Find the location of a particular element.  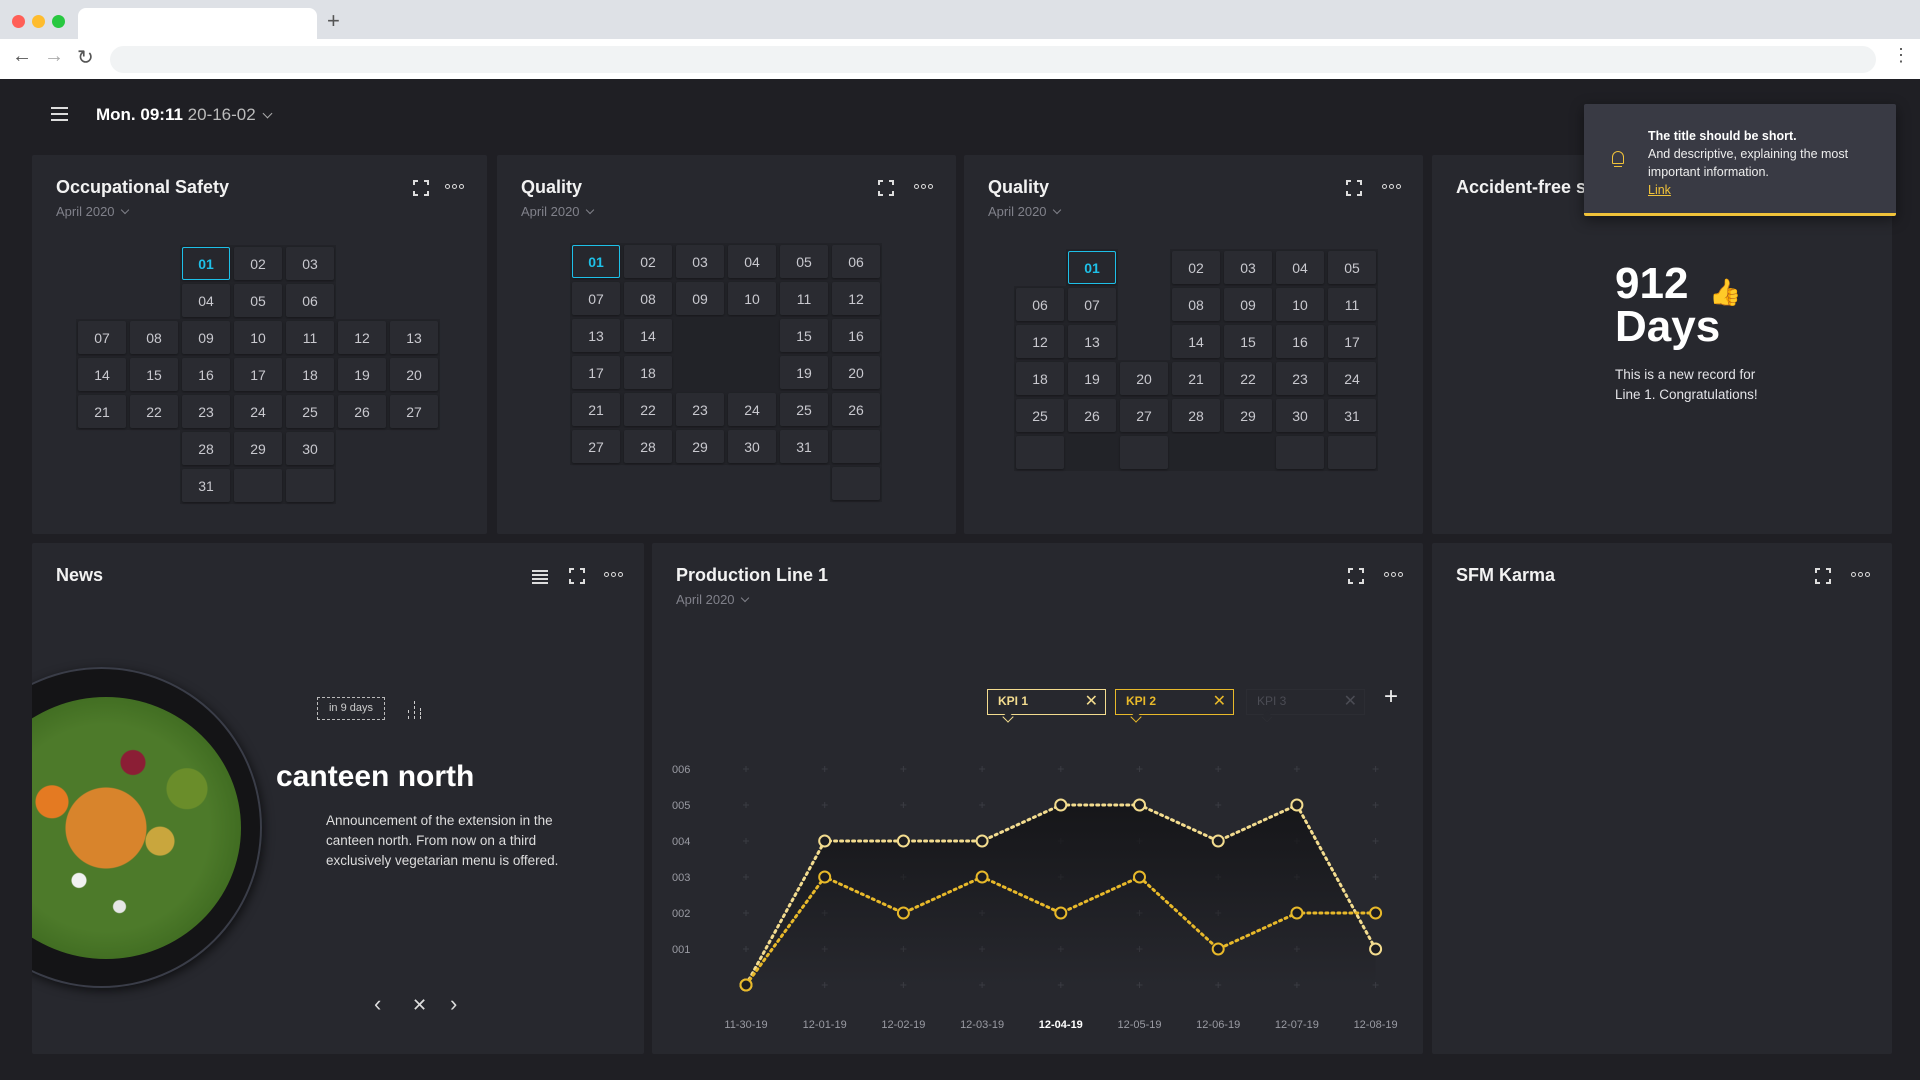

kpi-2-chip: KPI 2 ✕ is located at coordinates (1174, 706).